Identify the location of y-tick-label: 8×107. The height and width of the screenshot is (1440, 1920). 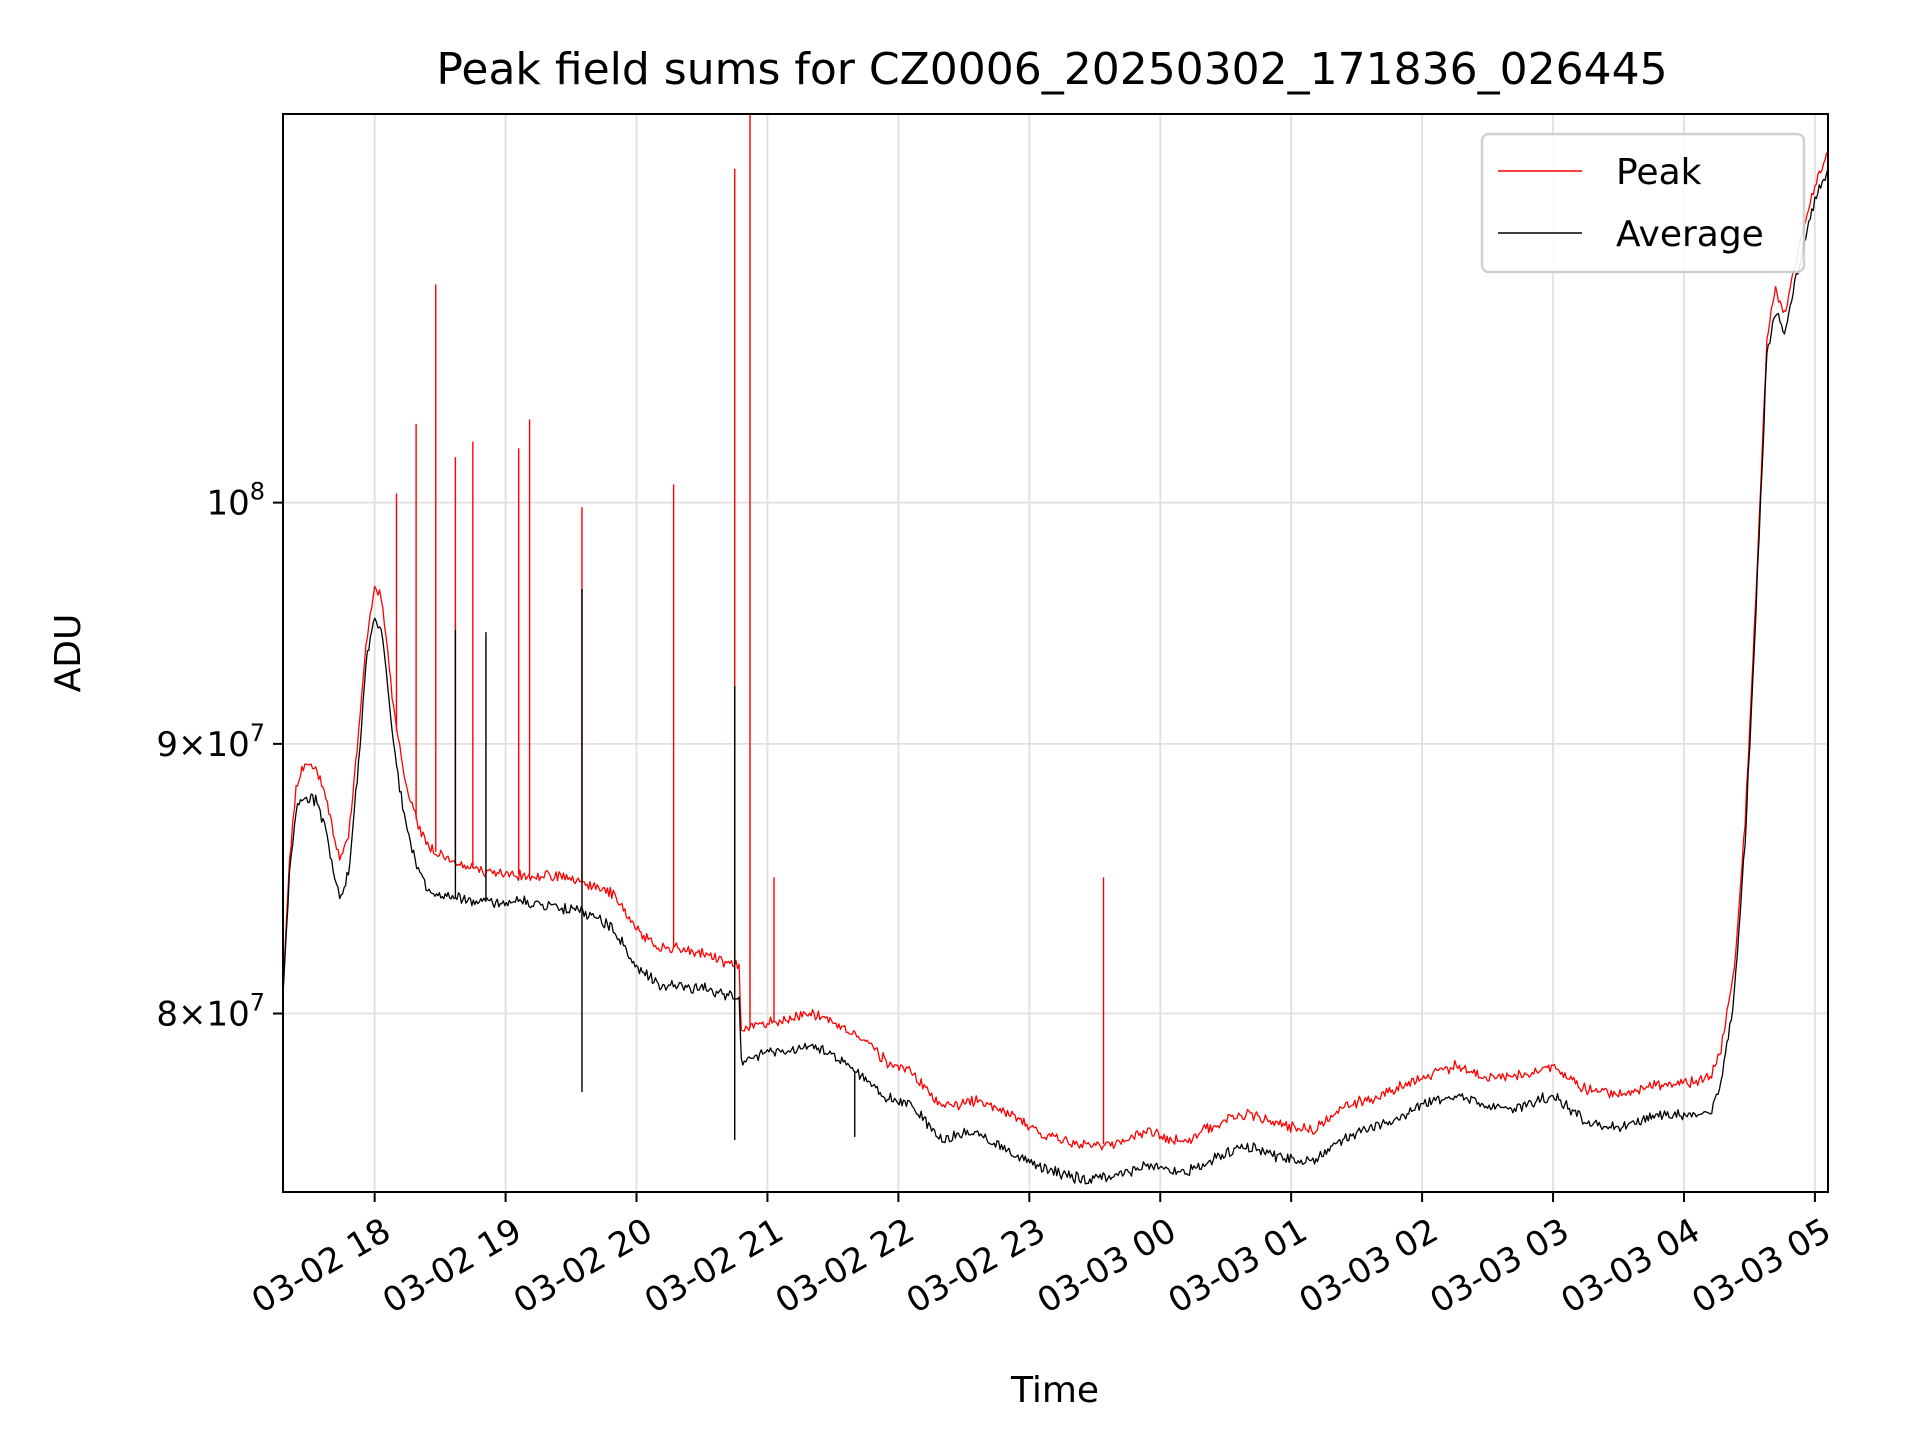
(210, 1012).